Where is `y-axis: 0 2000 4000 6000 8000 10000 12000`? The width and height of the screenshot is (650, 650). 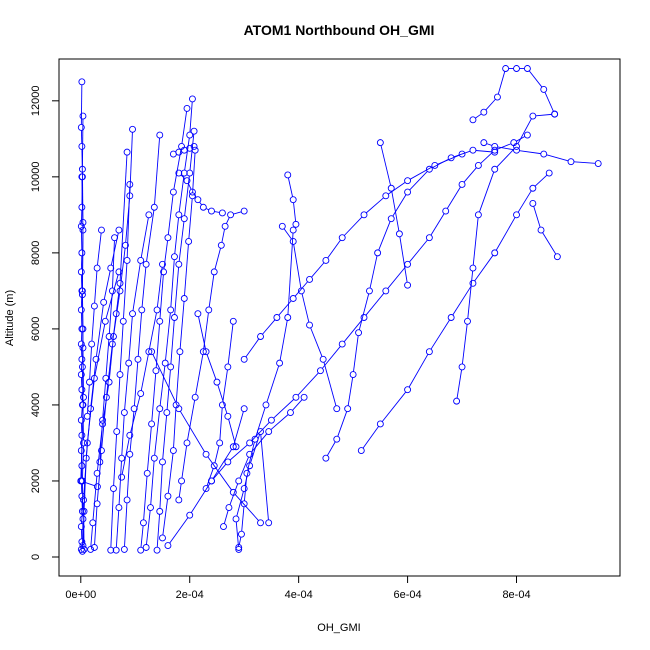
y-axis: 0 2000 4000 6000 8000 10000 12000 is located at coordinates (44, 323).